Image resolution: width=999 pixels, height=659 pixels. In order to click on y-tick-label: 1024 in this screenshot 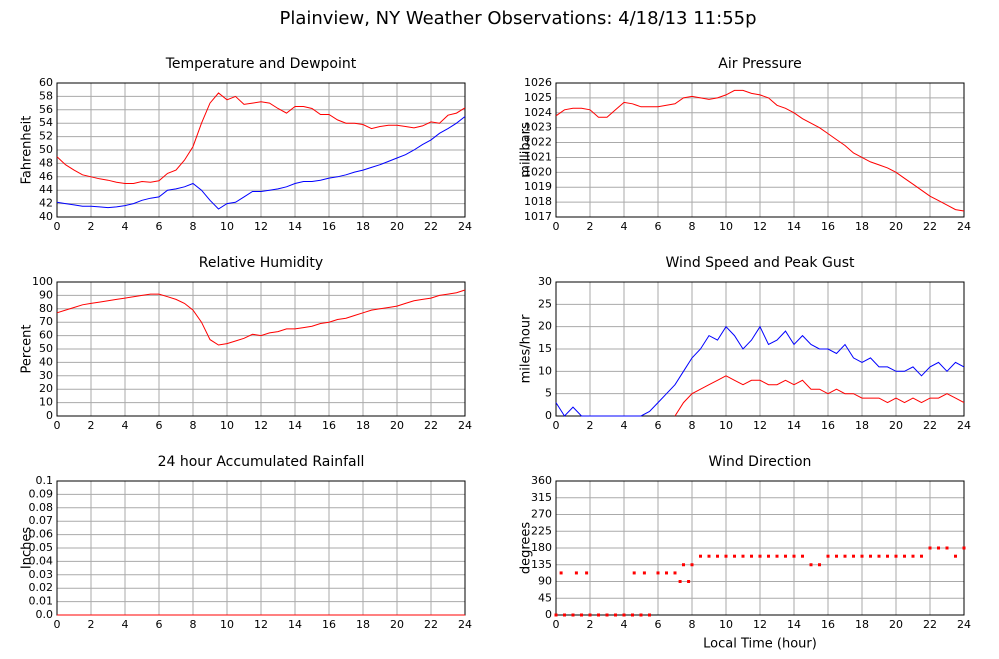, I will do `click(538, 112)`.